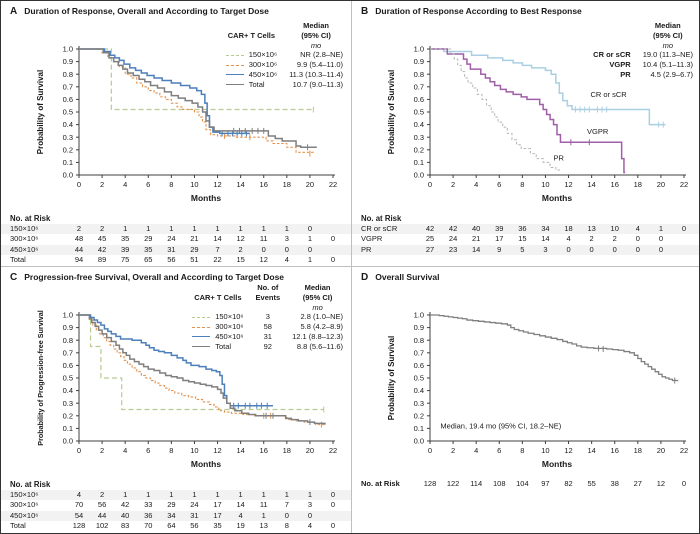 This screenshot has height=534, width=700. Describe the element at coordinates (176, 239) in the screenshot. I see `risk-row: 300×10⁶ 48 45 35 29 24 21 14 12 11 3 1 0` at that location.